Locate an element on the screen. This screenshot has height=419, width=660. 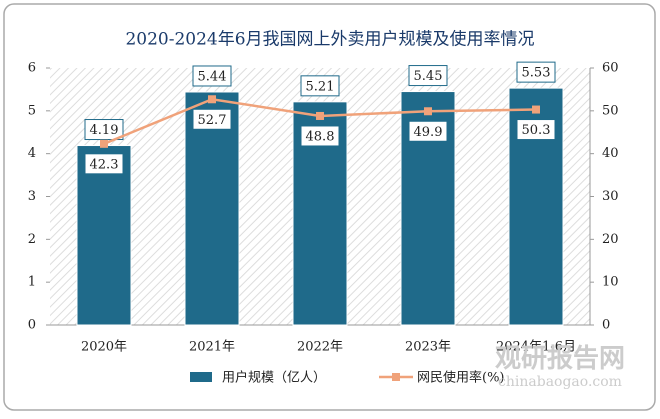
bar-value-label: 5.45 is located at coordinates (428, 76).